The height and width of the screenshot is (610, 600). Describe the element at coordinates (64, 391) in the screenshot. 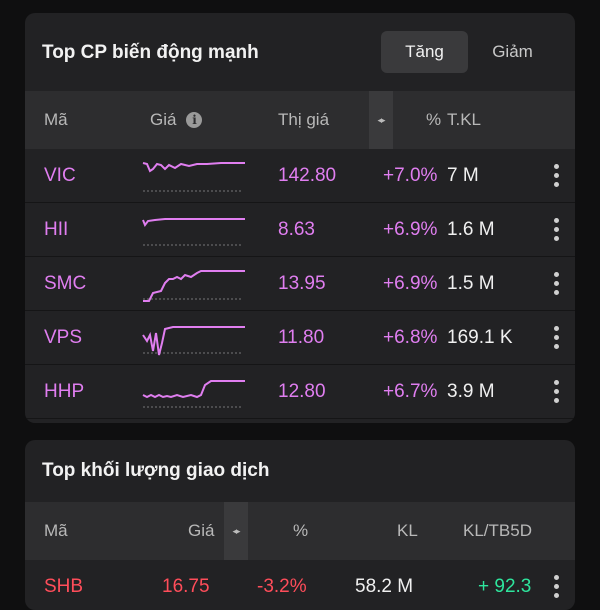

I see `stock-code: HHP` at that location.